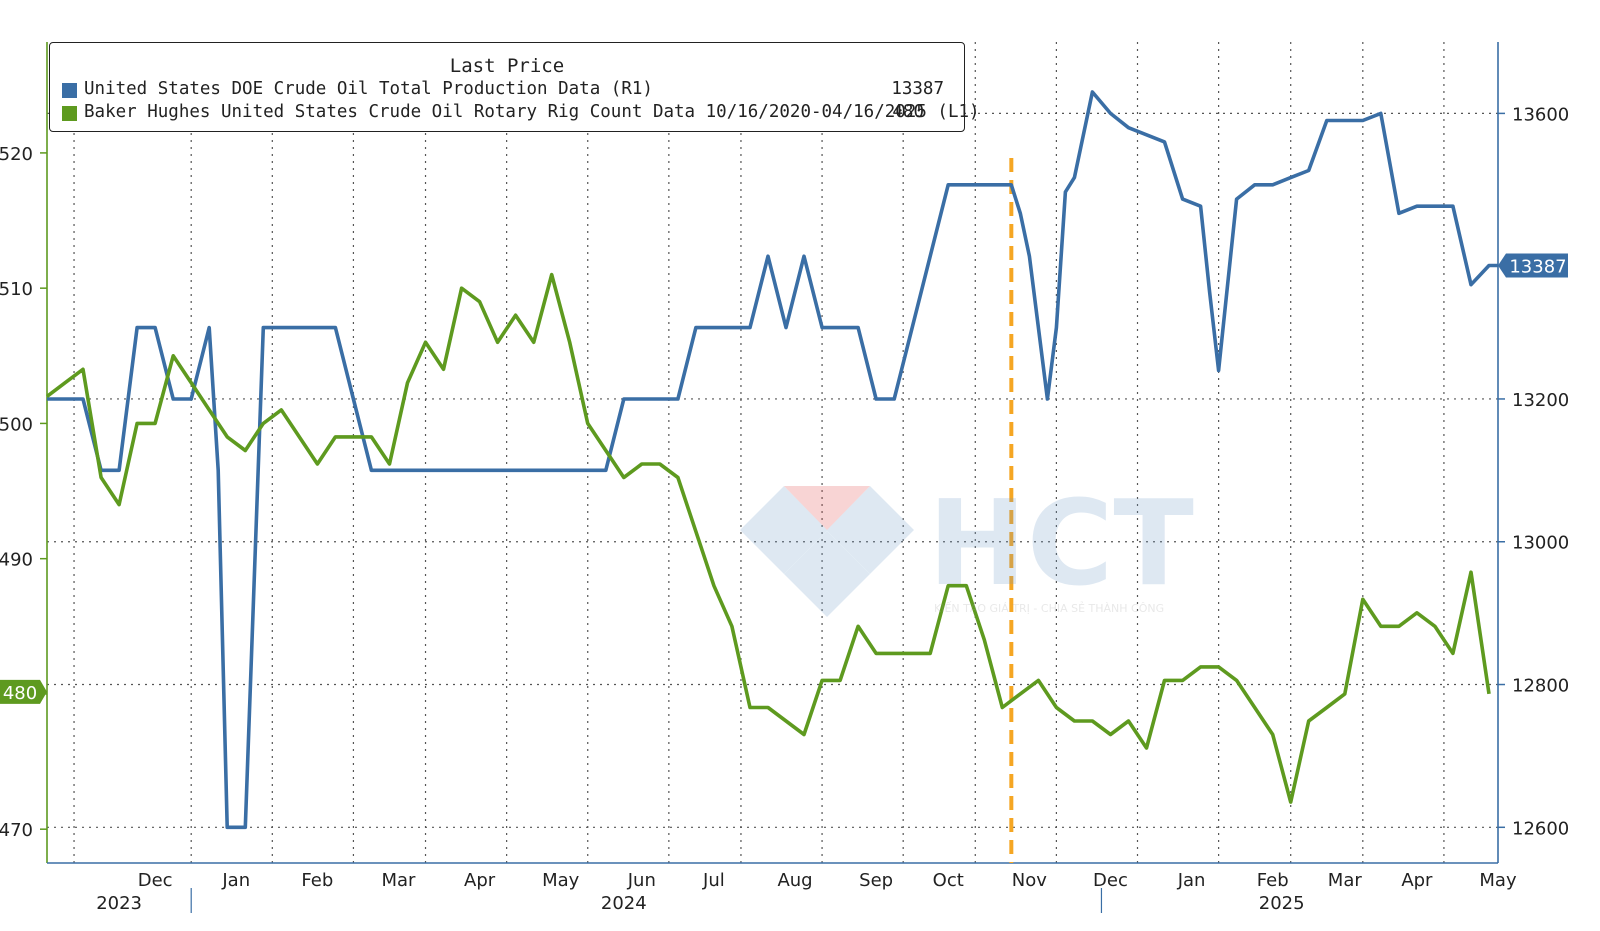 The height and width of the screenshot is (931, 1600). Describe the element at coordinates (1029, 880) in the screenshot. I see `x-axis-month-label: Nov` at that location.